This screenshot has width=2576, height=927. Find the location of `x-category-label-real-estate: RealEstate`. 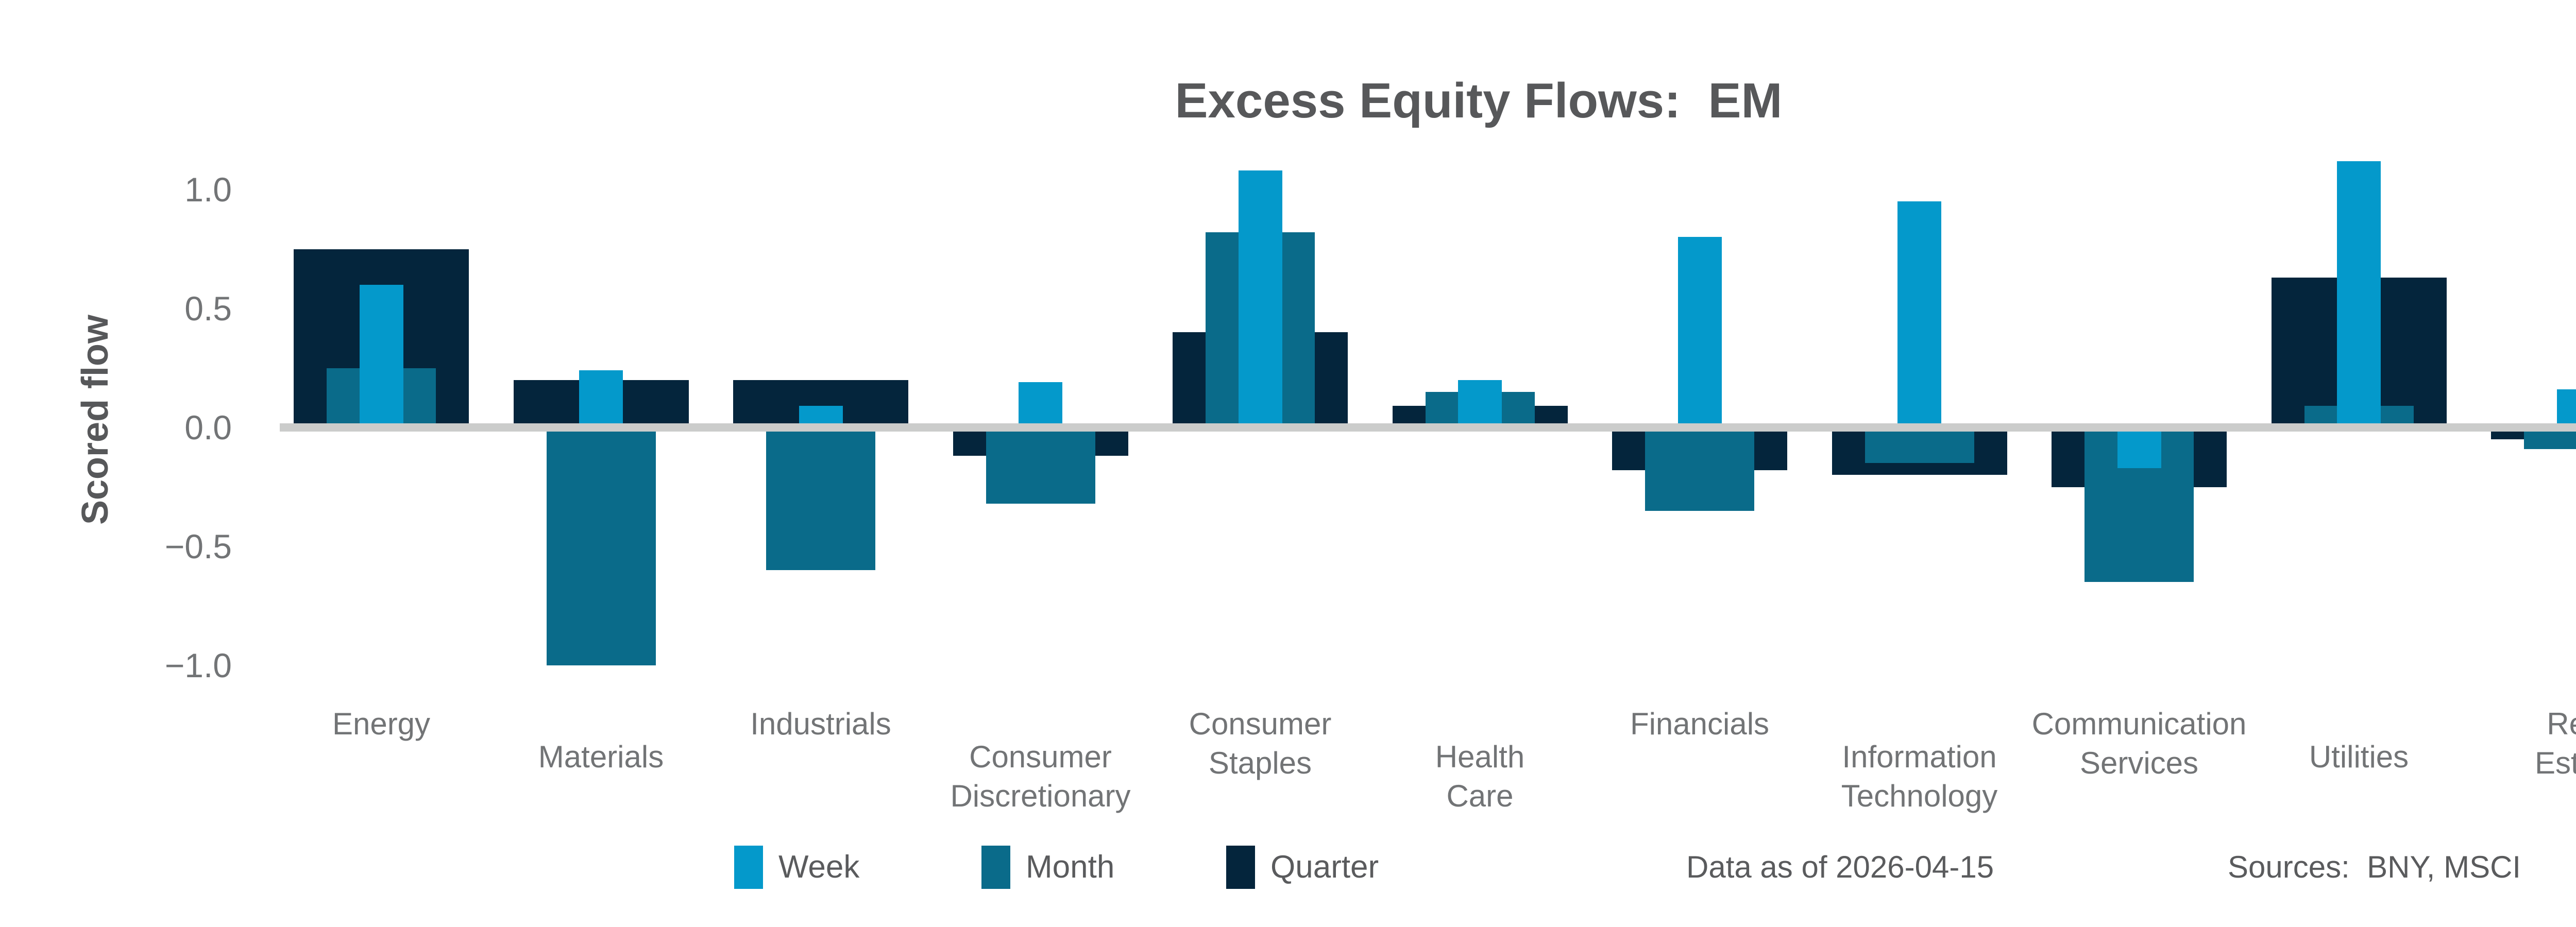

x-category-label-real-estate: RealEstate is located at coordinates (2555, 744).